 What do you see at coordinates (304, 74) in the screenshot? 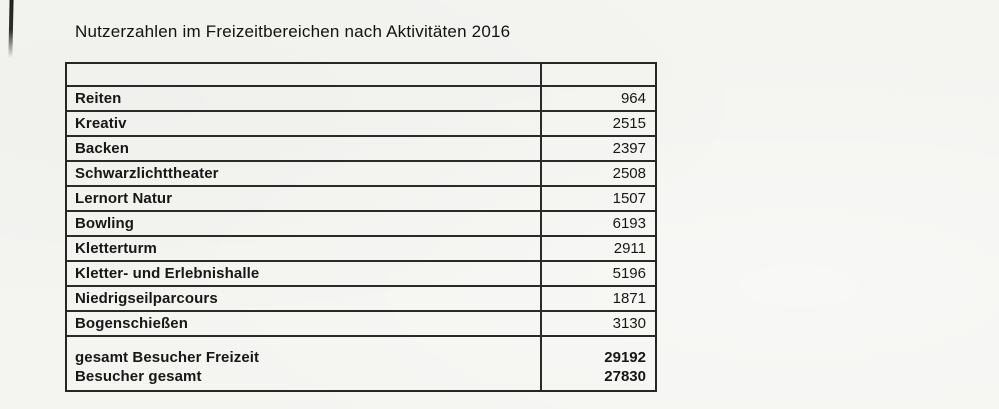
I see `header-label-cell` at bounding box center [304, 74].